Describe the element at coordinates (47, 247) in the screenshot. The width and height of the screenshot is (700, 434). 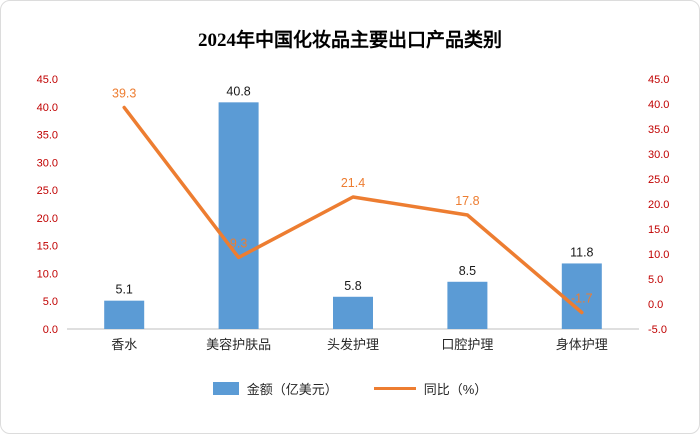
I see `left-axis-tick: 15.0` at that location.